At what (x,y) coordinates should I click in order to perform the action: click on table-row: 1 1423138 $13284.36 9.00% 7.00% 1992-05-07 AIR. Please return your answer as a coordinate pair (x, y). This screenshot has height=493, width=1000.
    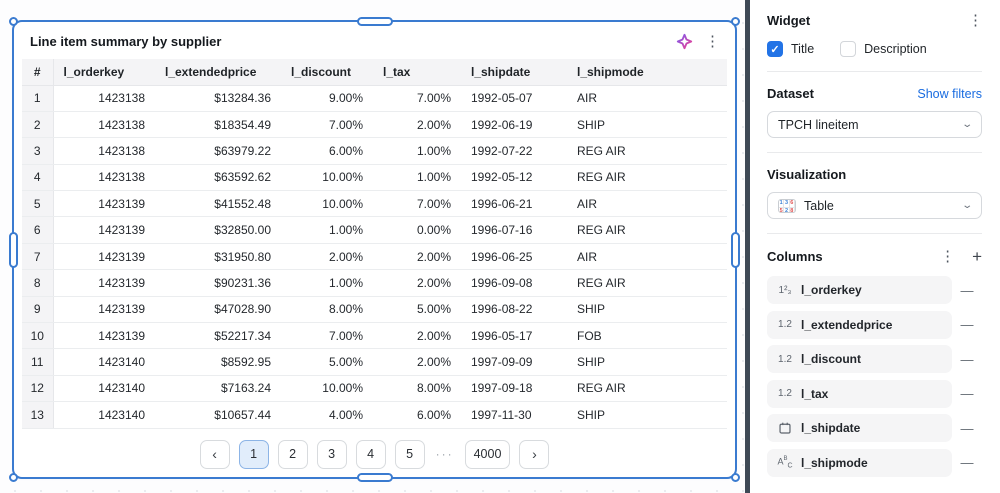
    Looking at the image, I should click on (374, 98).